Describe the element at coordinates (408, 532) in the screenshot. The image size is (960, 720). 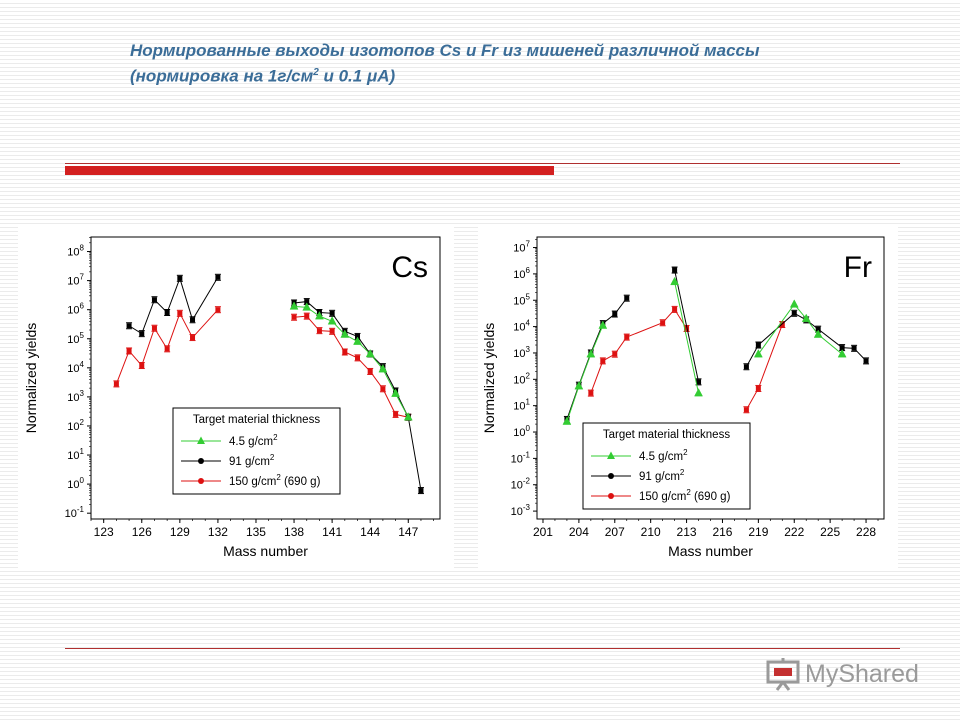
I see `x-tick-label: 147` at that location.